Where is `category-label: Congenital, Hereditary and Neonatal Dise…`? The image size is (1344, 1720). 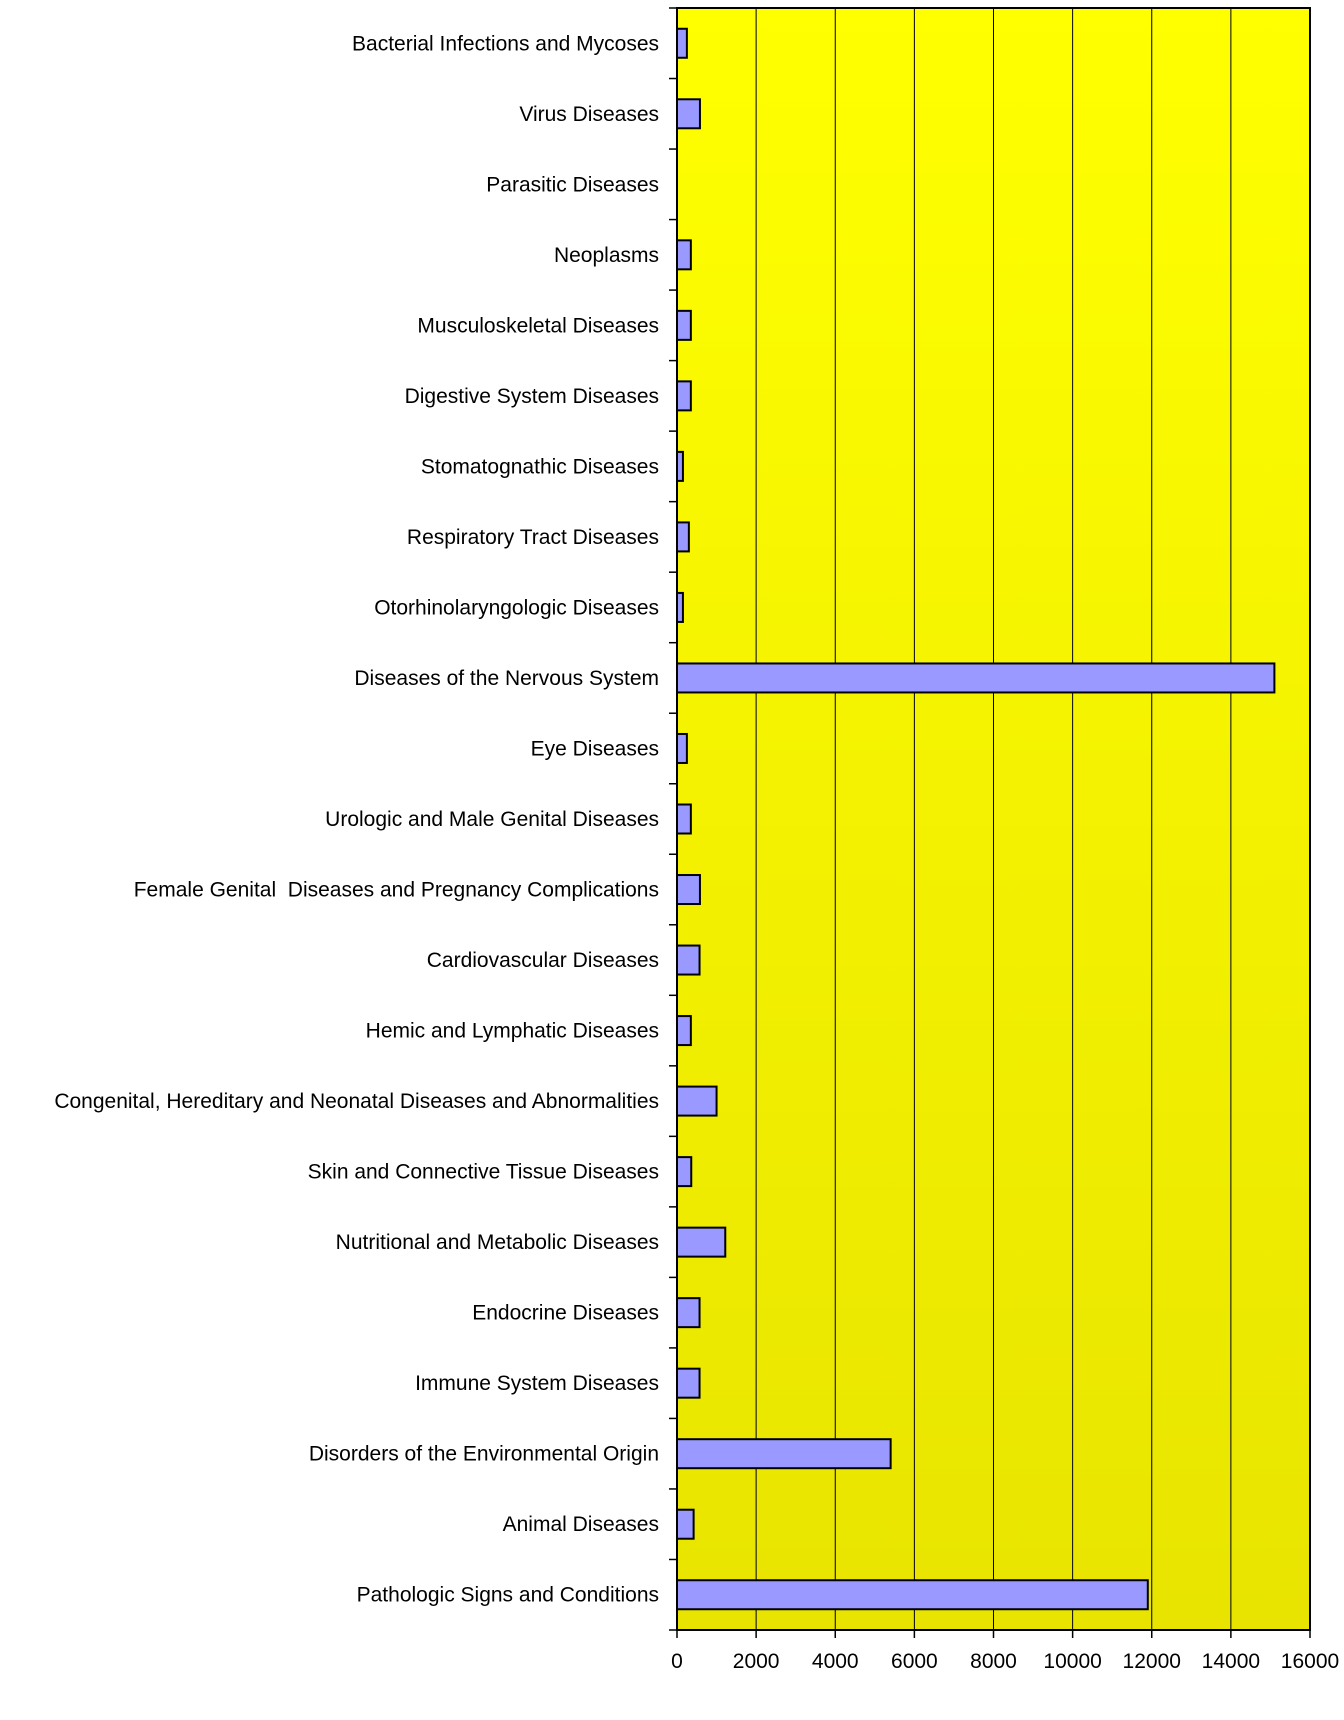
category-label: Congenital, Hereditary and Neonatal Dise… is located at coordinates (356, 1101).